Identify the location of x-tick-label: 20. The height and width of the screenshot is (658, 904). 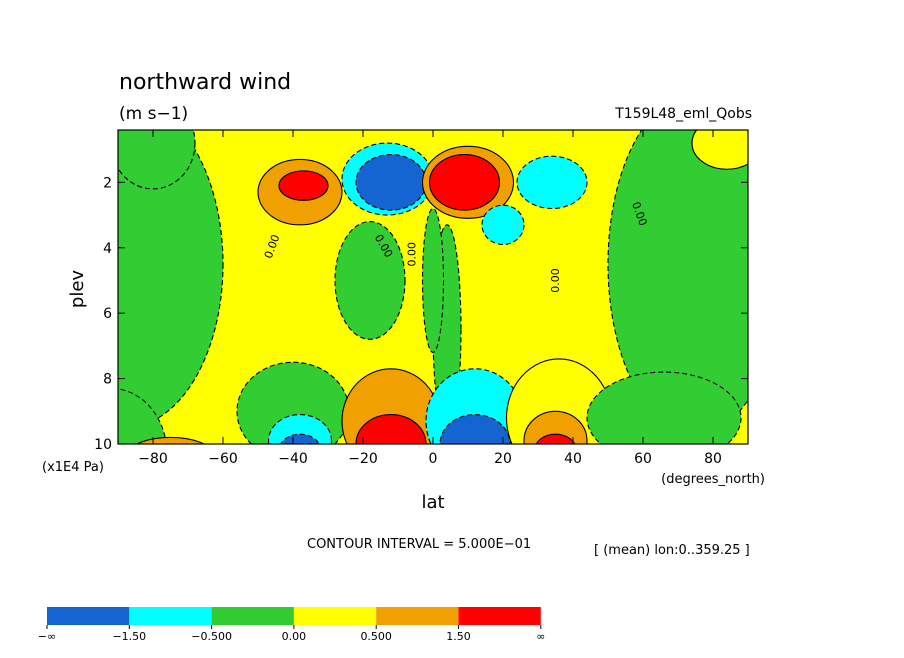
(503, 459).